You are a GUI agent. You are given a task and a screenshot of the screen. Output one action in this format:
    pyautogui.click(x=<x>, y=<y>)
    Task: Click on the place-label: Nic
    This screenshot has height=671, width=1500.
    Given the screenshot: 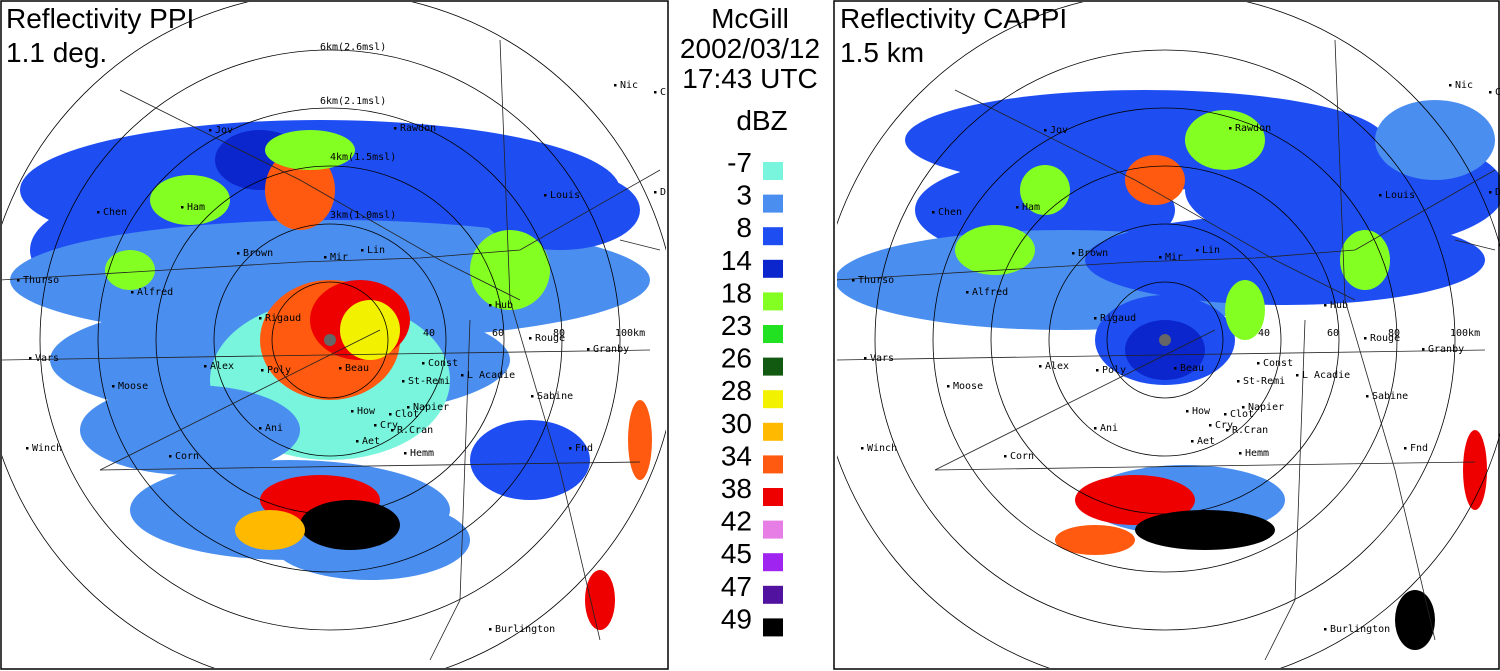 What is the action you would take?
    pyautogui.click(x=629, y=85)
    